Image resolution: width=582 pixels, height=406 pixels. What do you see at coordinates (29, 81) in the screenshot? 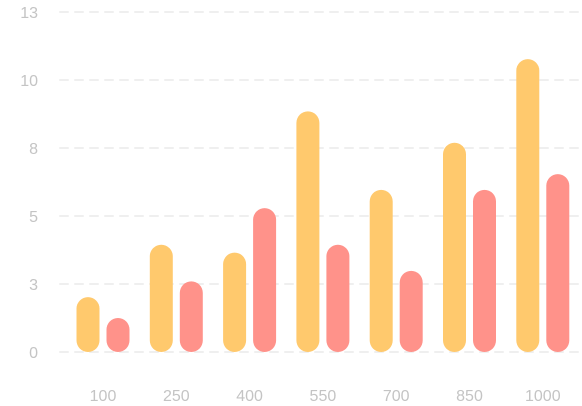
I see `y-tick-label: 10` at bounding box center [29, 81].